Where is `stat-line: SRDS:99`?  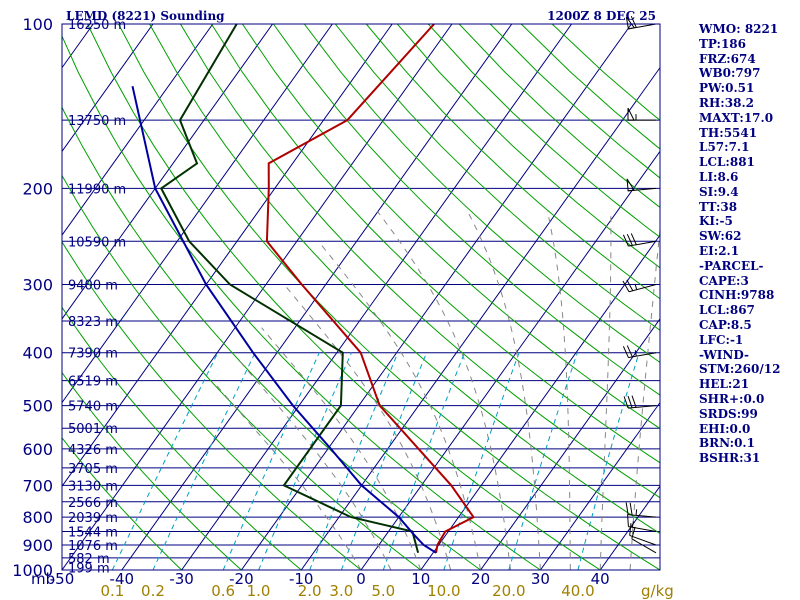 stat-line: SRDS:99 is located at coordinates (728, 413).